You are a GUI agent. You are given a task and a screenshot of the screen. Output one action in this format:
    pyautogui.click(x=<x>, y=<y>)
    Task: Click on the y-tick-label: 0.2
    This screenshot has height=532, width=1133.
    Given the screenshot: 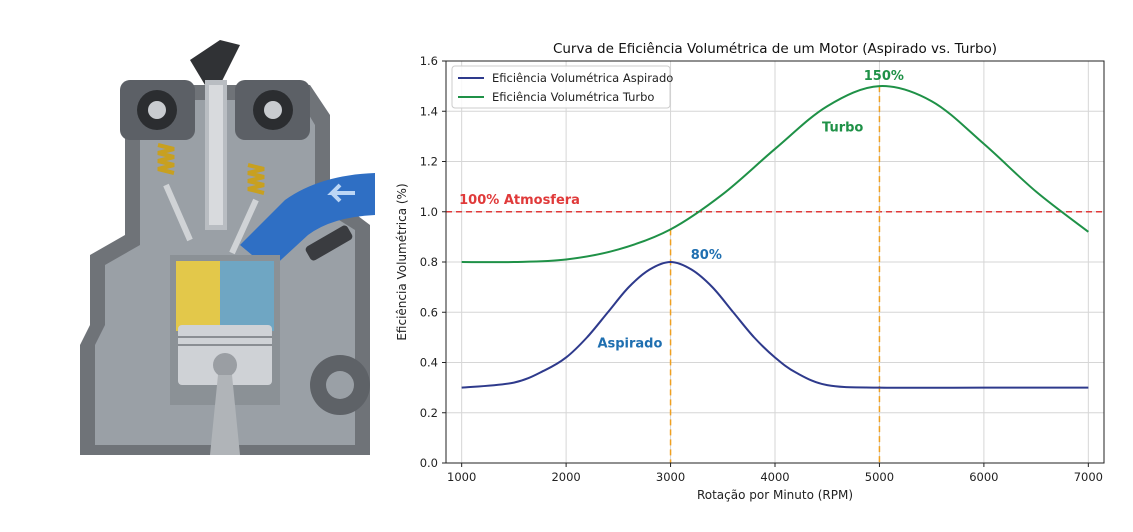 What is the action you would take?
    pyautogui.click(x=429, y=413)
    